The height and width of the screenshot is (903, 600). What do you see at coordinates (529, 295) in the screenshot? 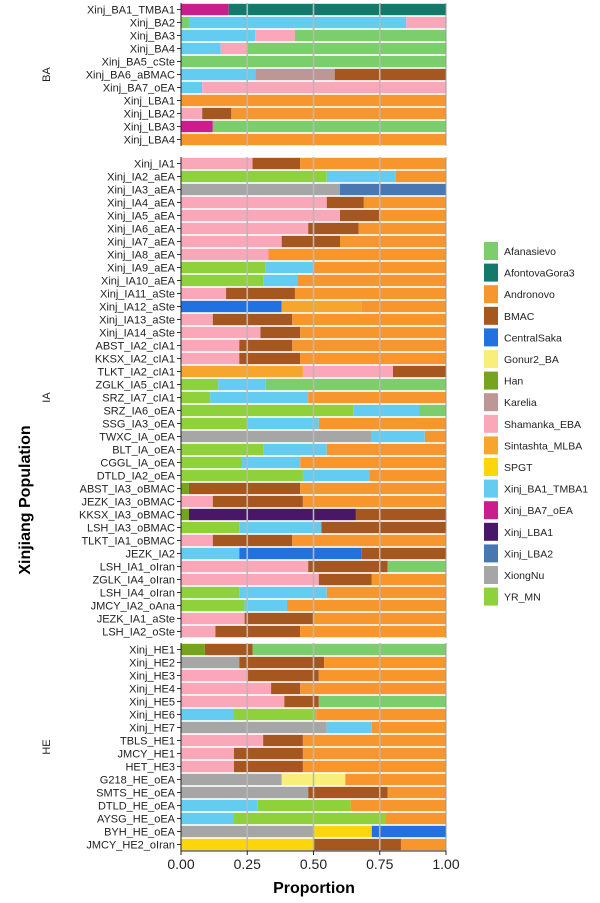
I see `legend-label: Andronovo` at bounding box center [529, 295].